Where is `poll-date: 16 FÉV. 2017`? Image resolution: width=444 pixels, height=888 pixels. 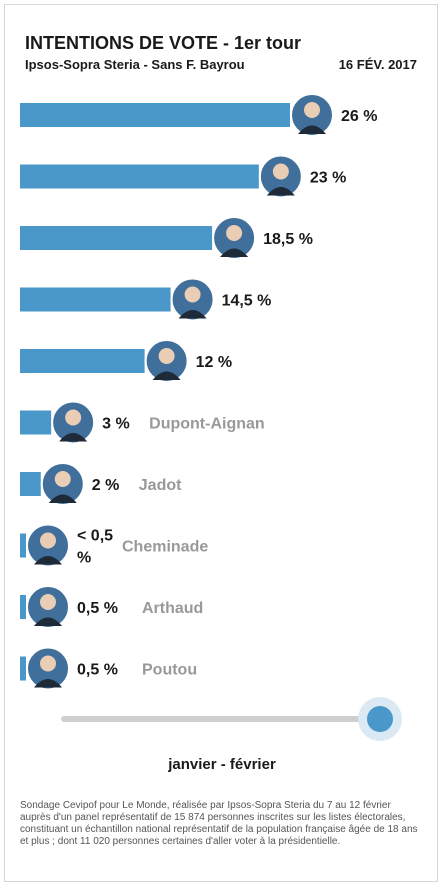 poll-date: 16 FÉV. 2017 is located at coordinates (377, 64).